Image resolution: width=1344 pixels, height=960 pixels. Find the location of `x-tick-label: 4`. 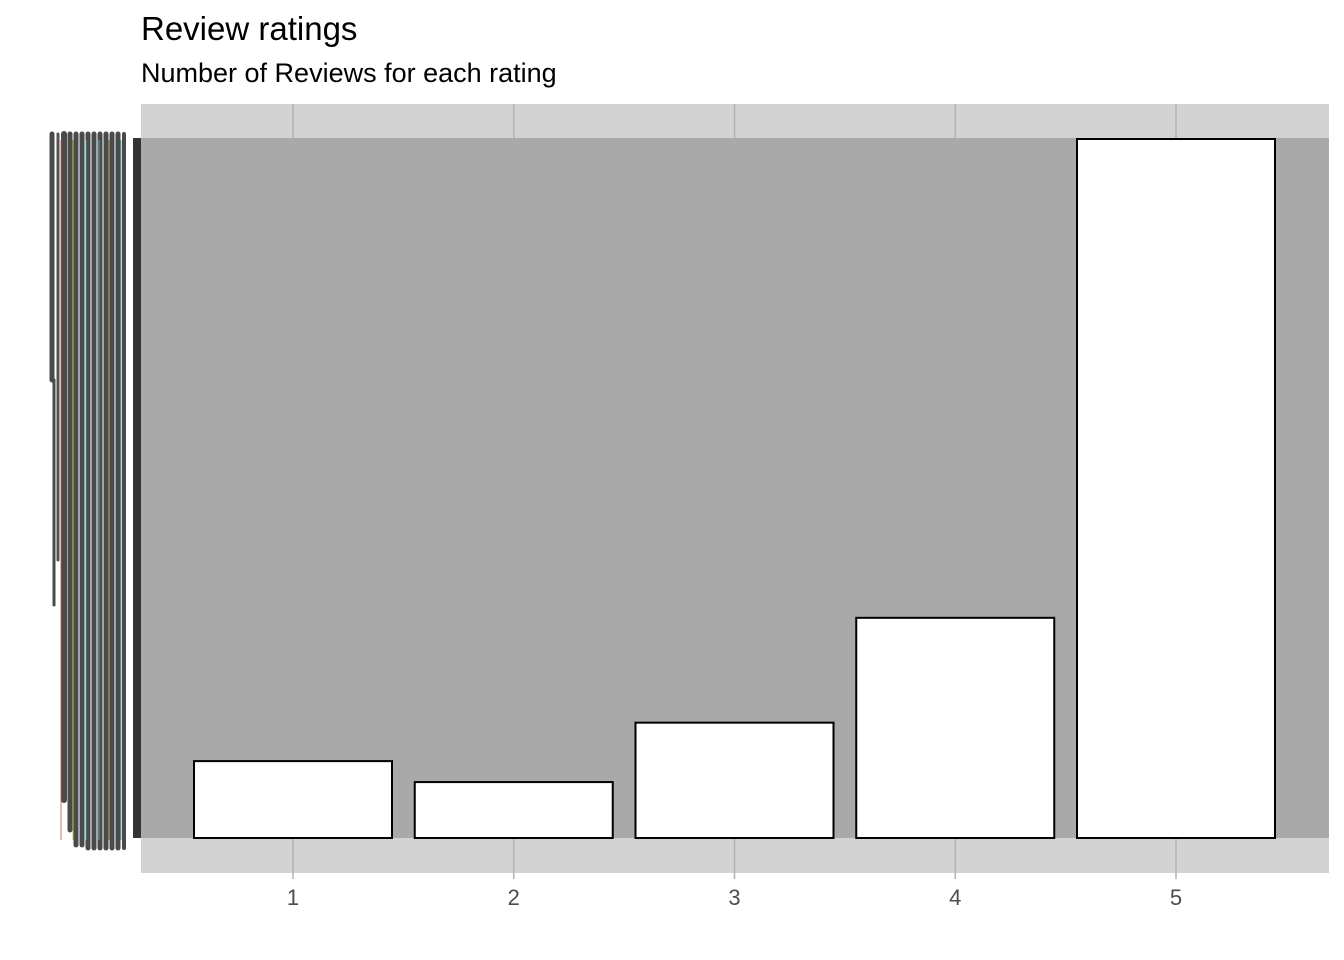

x-tick-label: 4 is located at coordinates (955, 897).